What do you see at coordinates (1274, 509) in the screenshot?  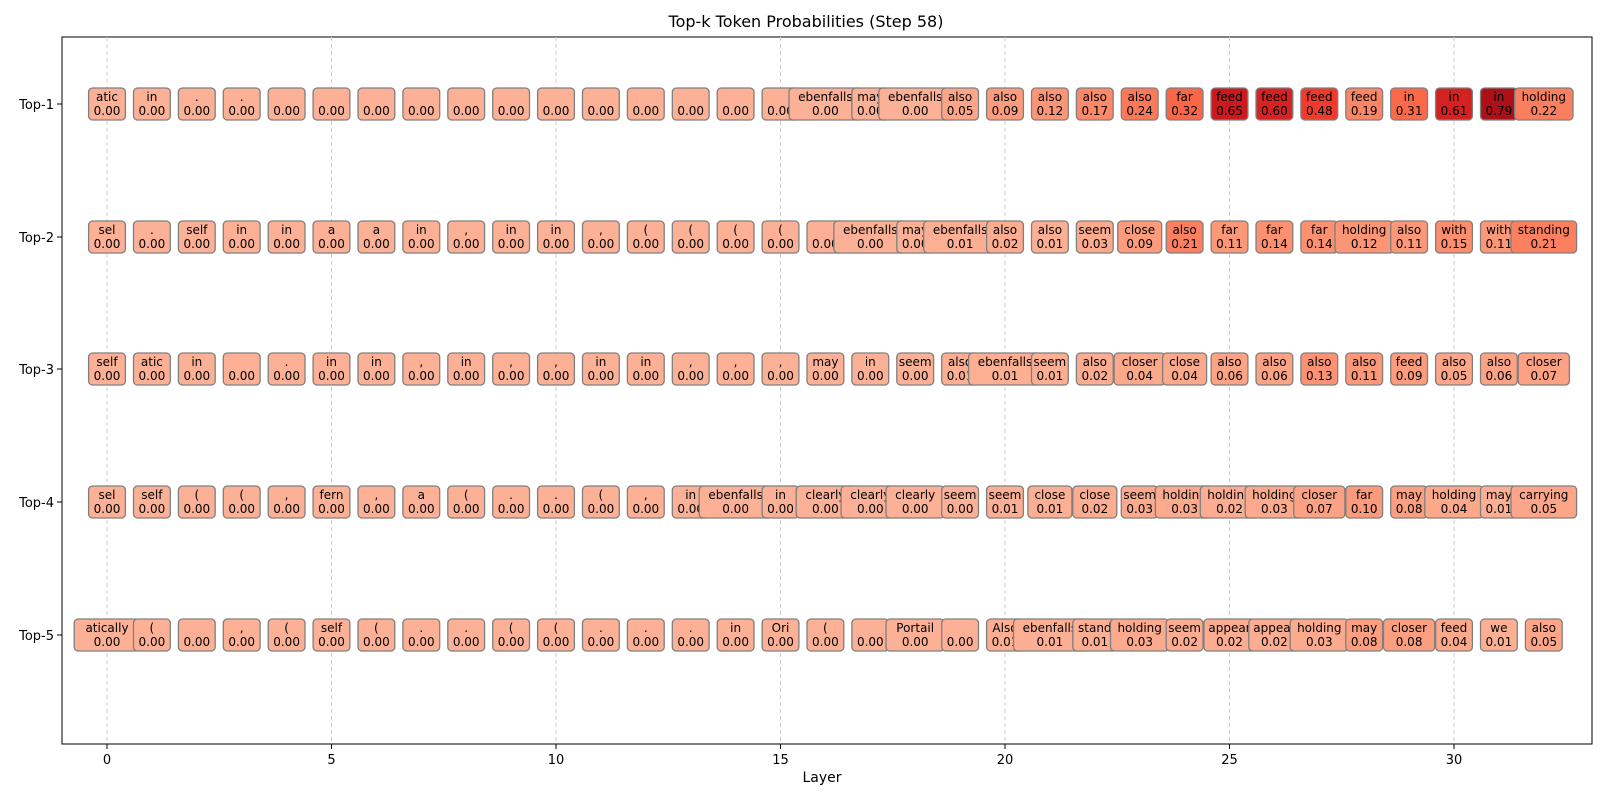 I see `probability-label: 0.03` at bounding box center [1274, 509].